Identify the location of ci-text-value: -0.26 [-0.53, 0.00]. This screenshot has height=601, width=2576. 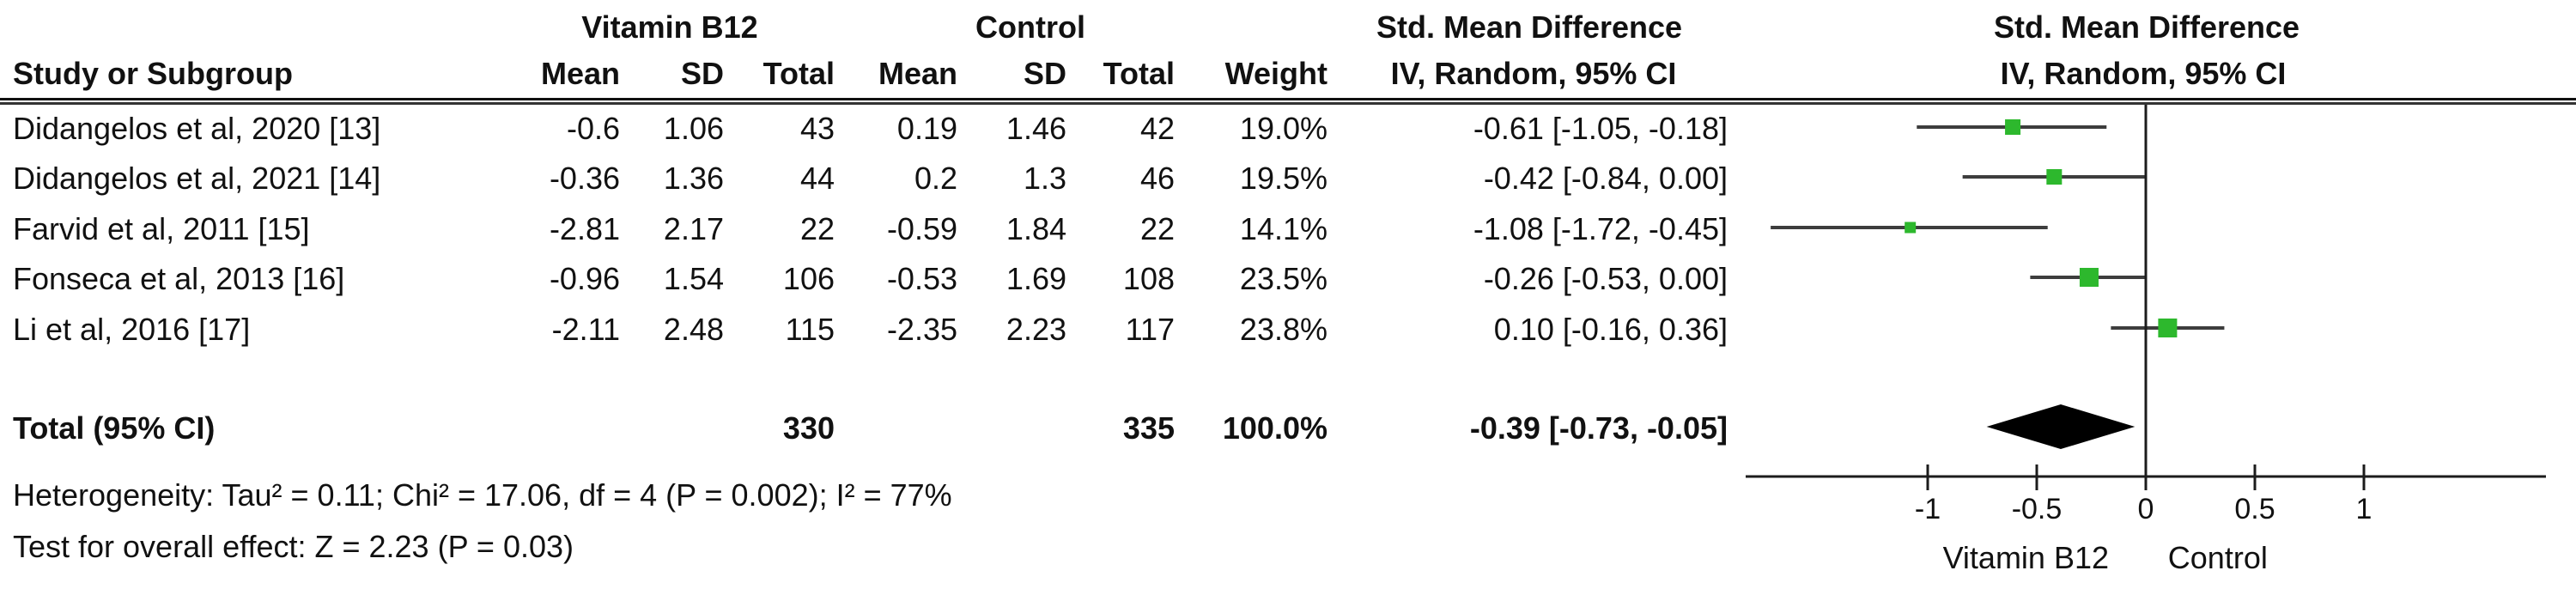
(1605, 278).